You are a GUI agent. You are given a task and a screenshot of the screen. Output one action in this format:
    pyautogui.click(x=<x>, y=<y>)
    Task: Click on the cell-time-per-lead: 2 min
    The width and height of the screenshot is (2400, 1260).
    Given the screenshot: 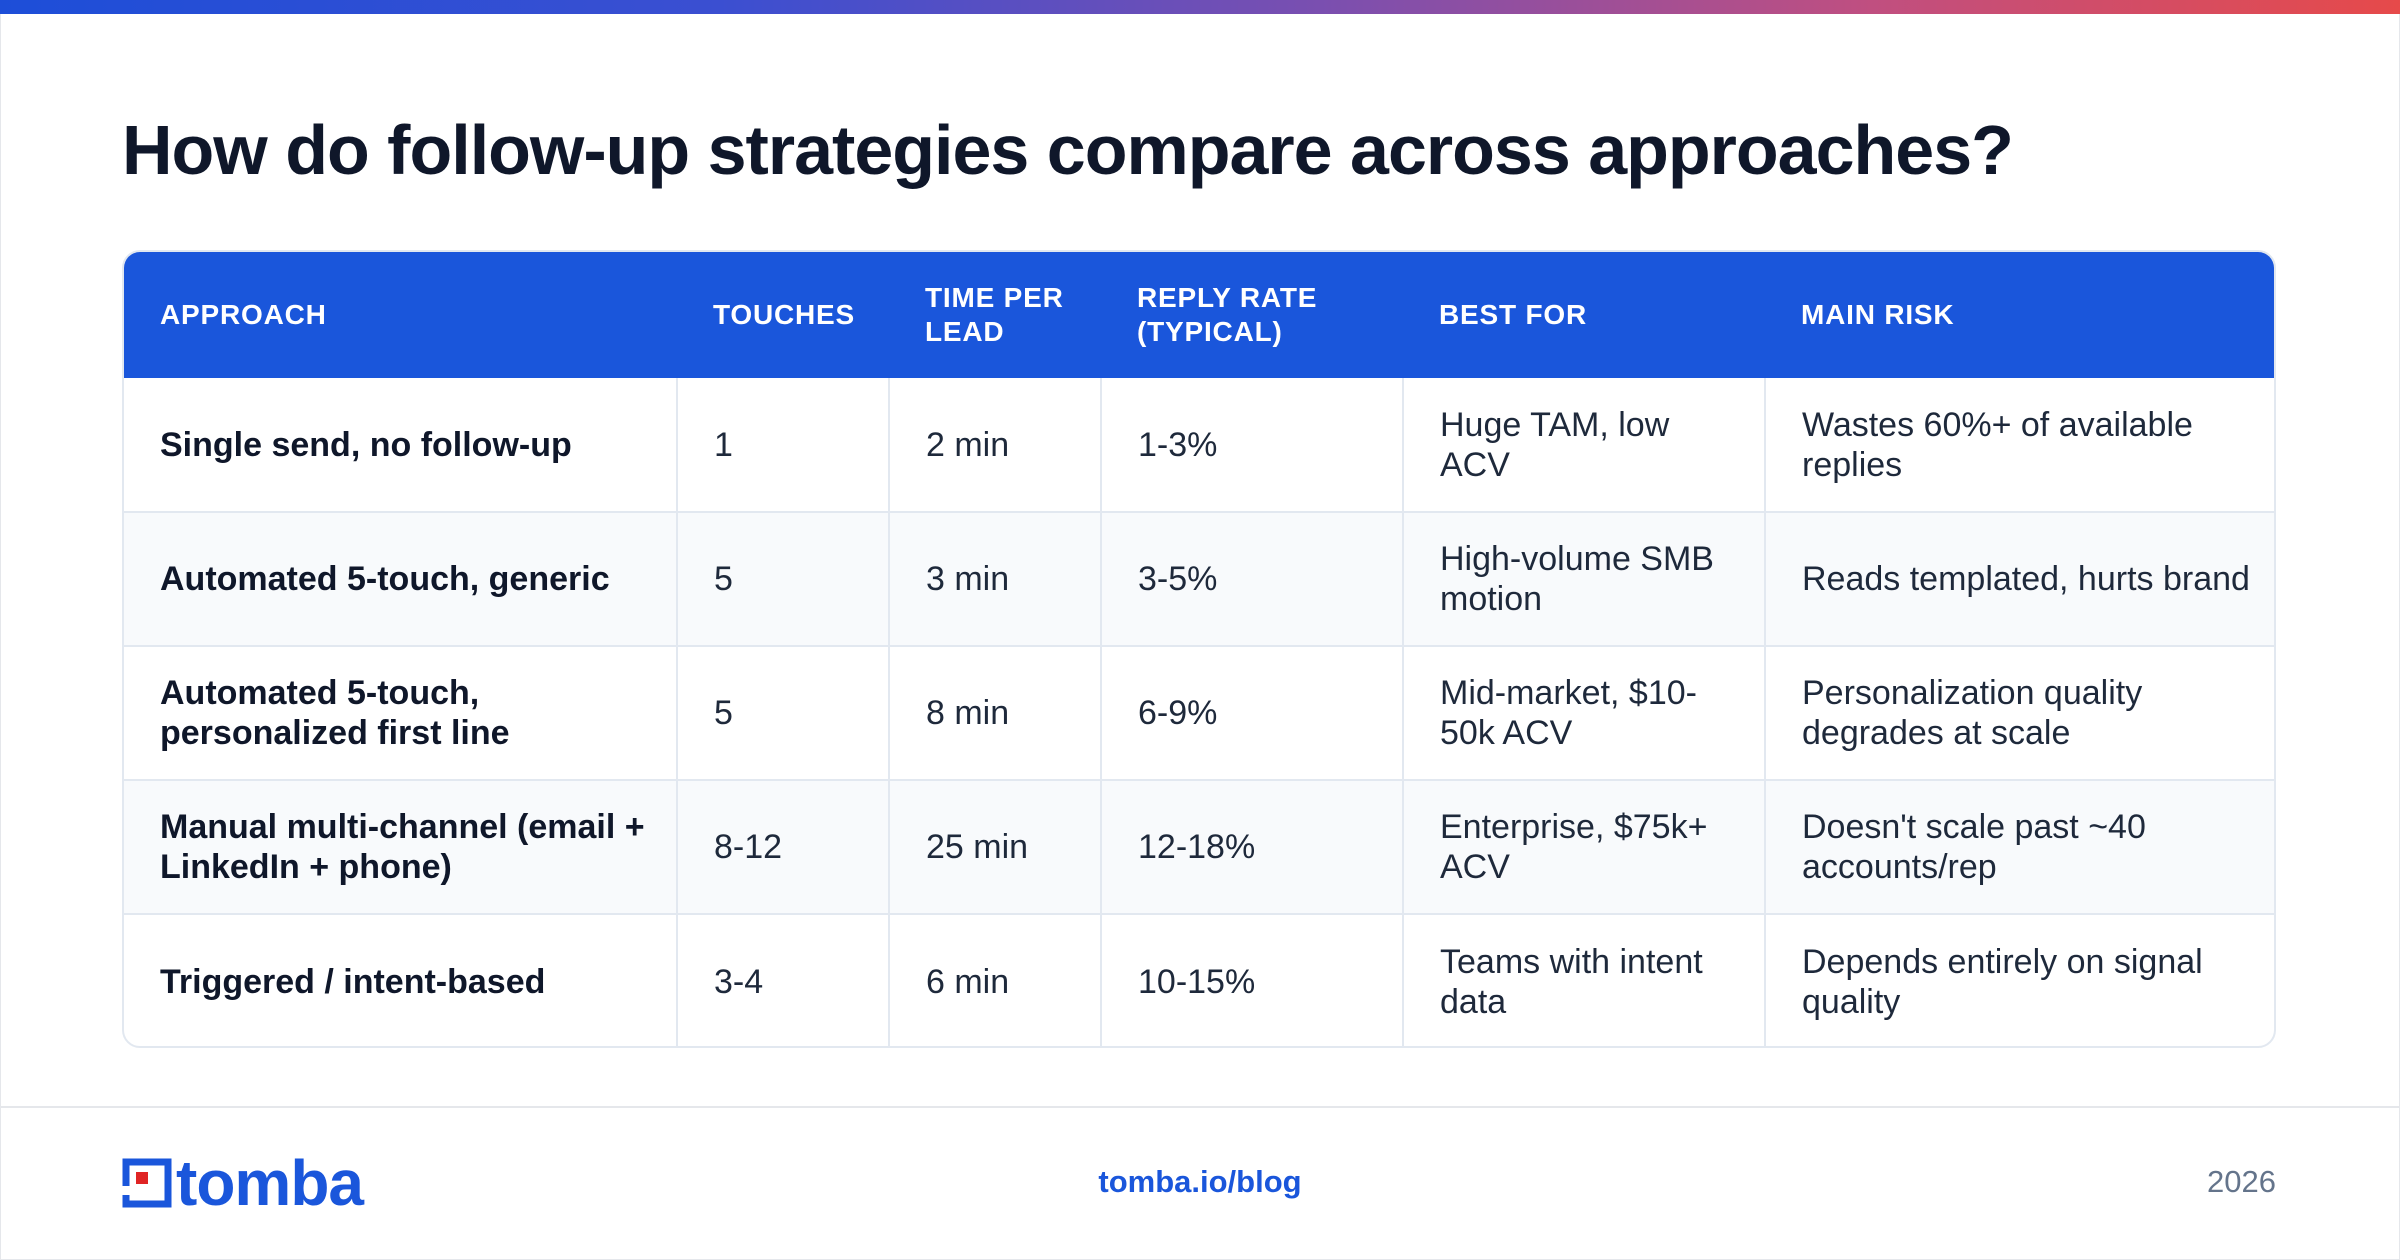 What is the action you would take?
    pyautogui.click(x=994, y=445)
    